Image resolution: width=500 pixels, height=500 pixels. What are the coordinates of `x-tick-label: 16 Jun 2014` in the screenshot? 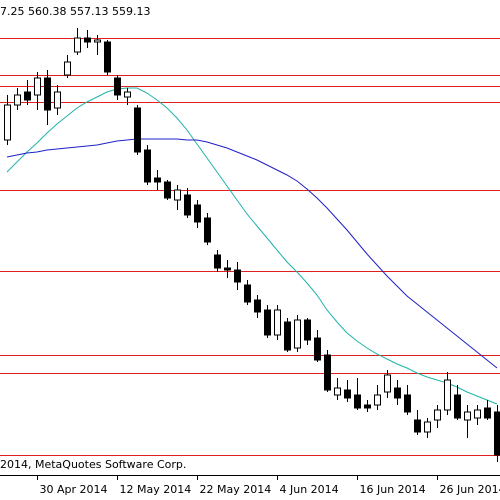 It's located at (393, 489).